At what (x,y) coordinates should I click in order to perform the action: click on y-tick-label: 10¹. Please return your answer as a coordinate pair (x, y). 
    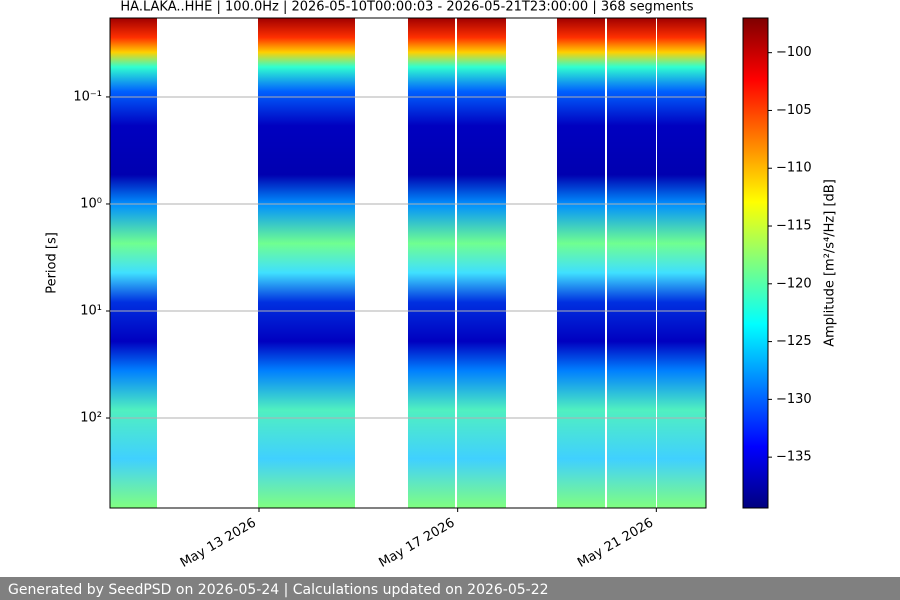
    Looking at the image, I should click on (91, 310).